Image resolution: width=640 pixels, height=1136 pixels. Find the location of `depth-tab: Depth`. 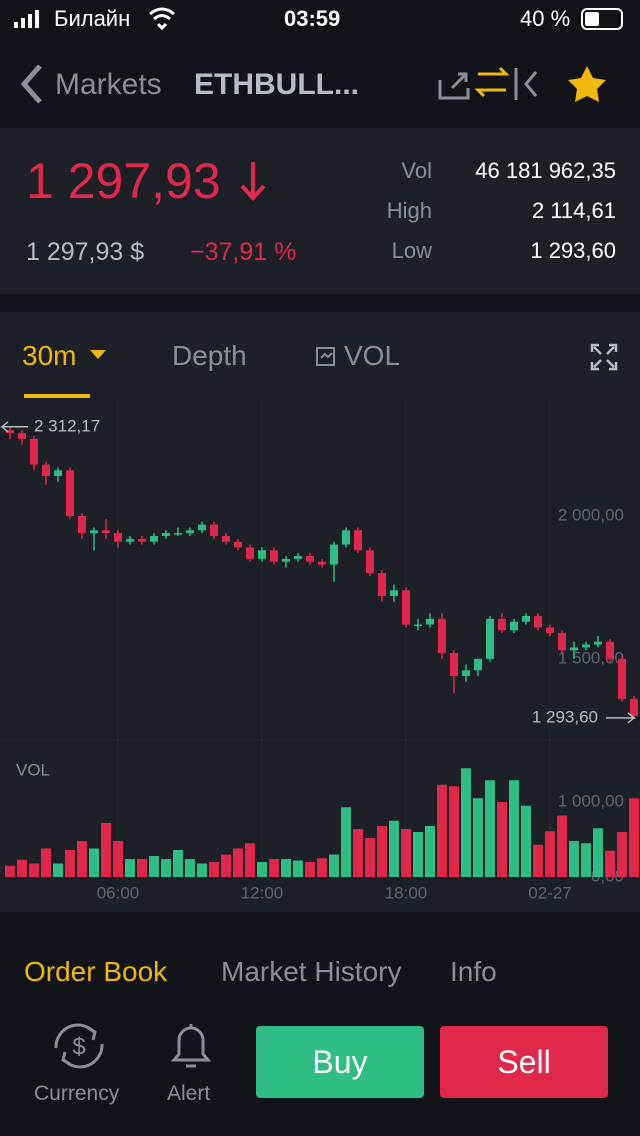

depth-tab: Depth is located at coordinates (209, 355).